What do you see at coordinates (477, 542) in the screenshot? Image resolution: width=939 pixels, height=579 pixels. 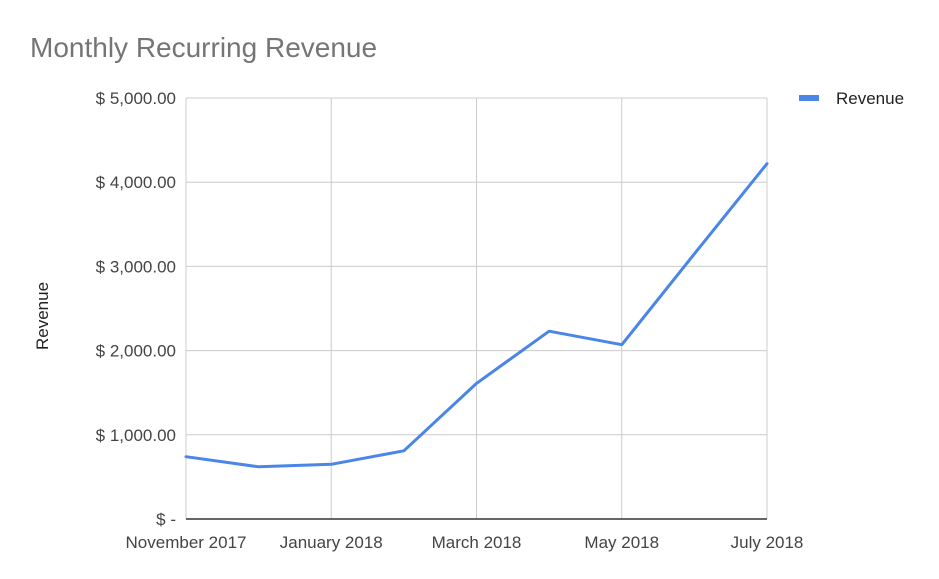 I see `x-tick-label: March 2018` at bounding box center [477, 542].